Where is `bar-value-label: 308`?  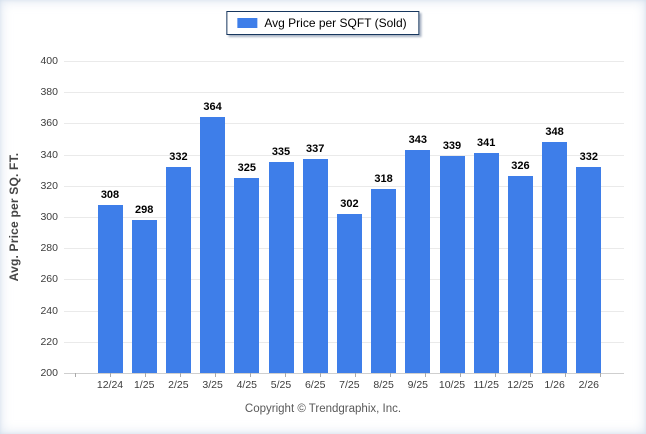 bar-value-label: 308 is located at coordinates (110, 194).